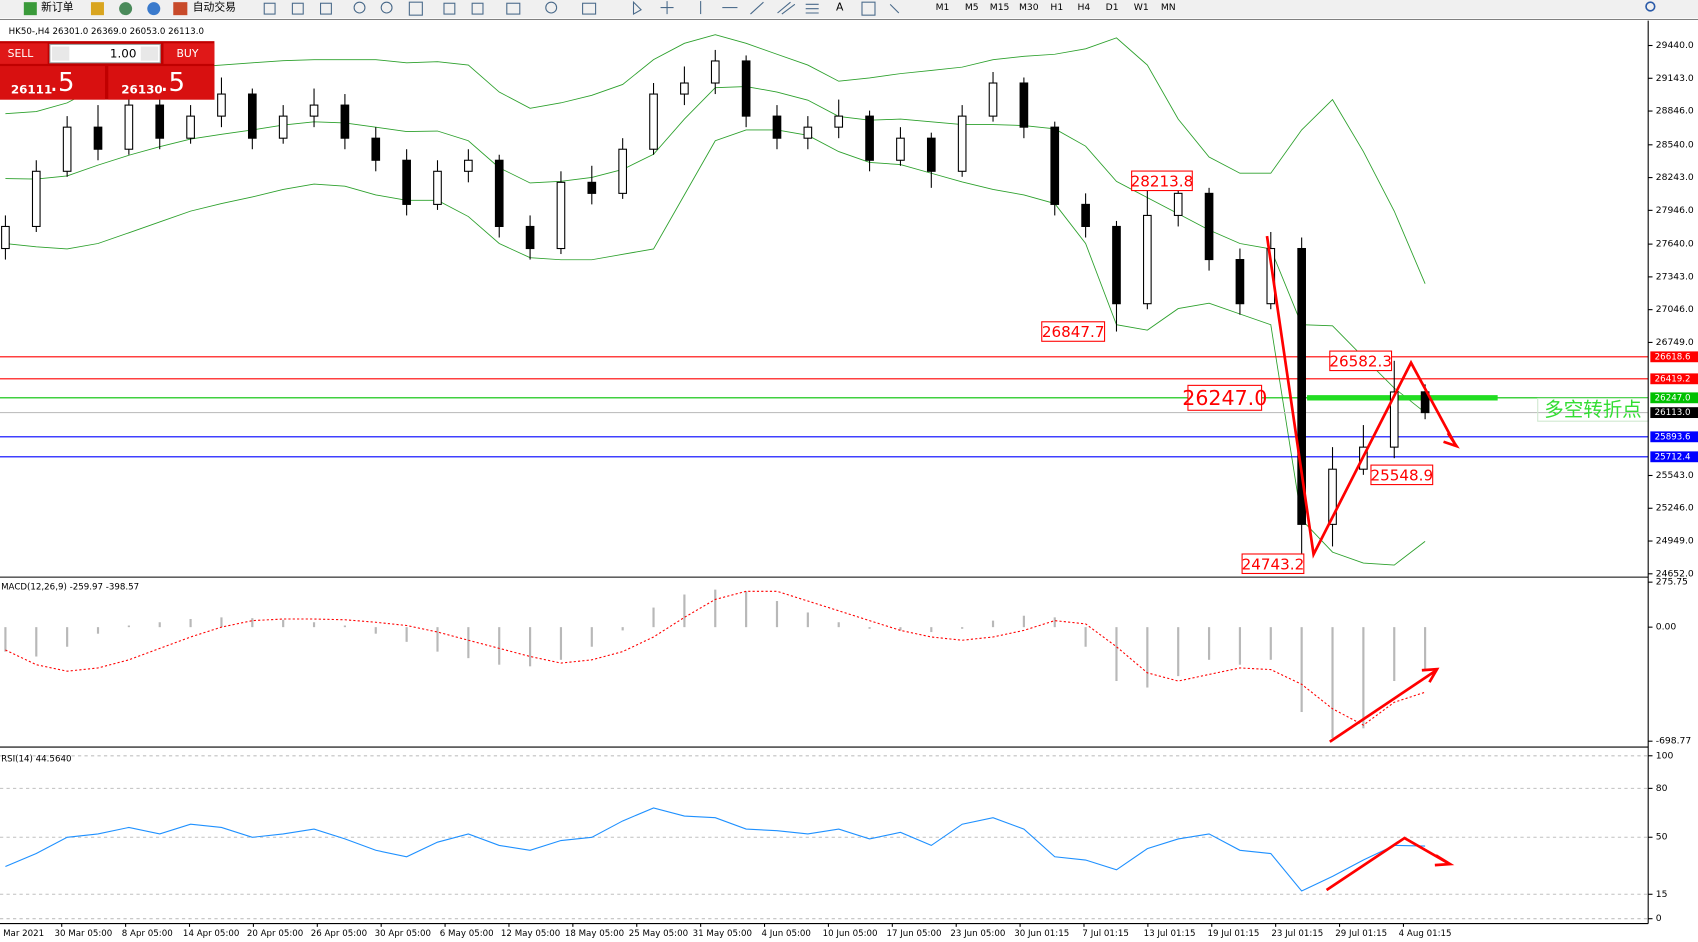  Describe the element at coordinates (757, 8) in the screenshot. I see `trendline-tool` at that location.